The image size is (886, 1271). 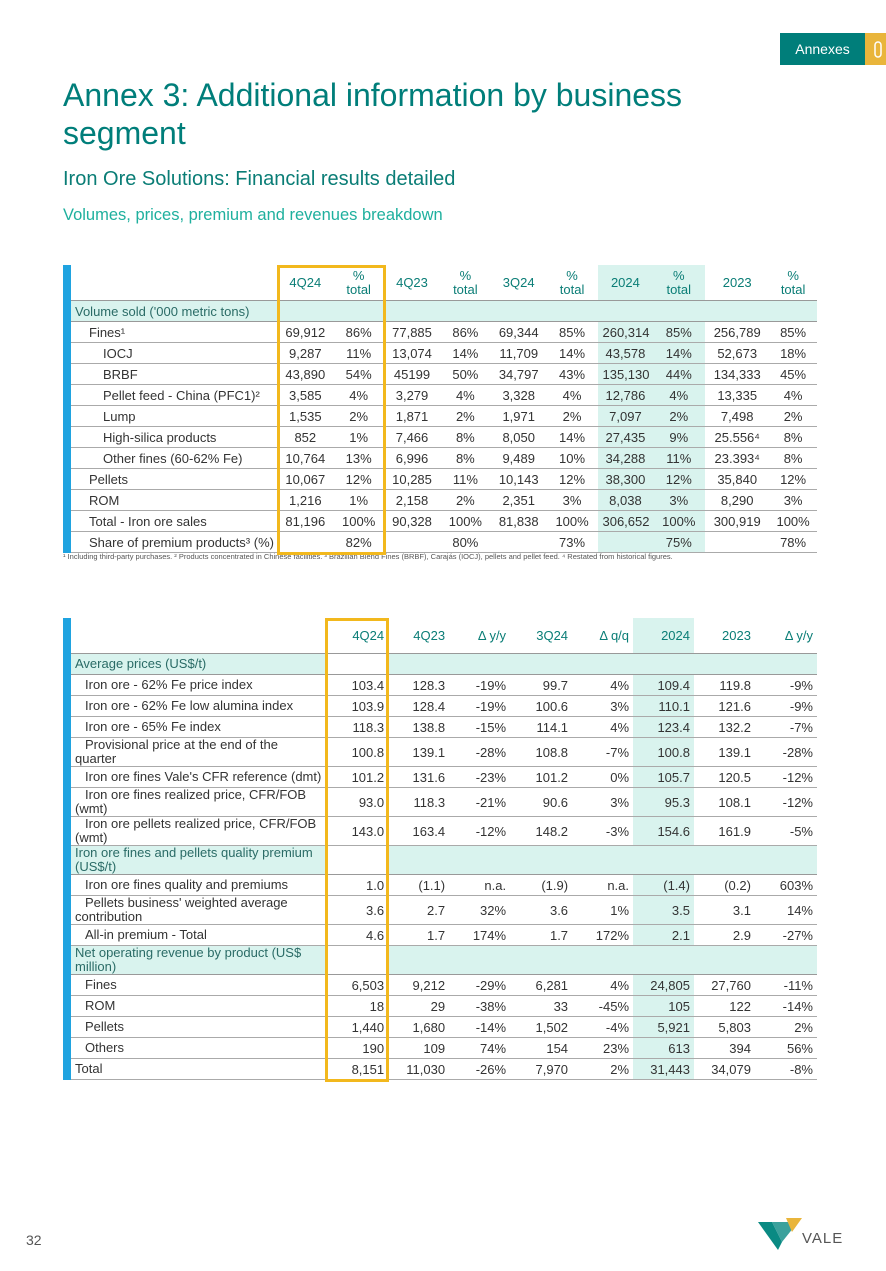 What do you see at coordinates (822, 49) in the screenshot?
I see `tab: Annexes` at bounding box center [822, 49].